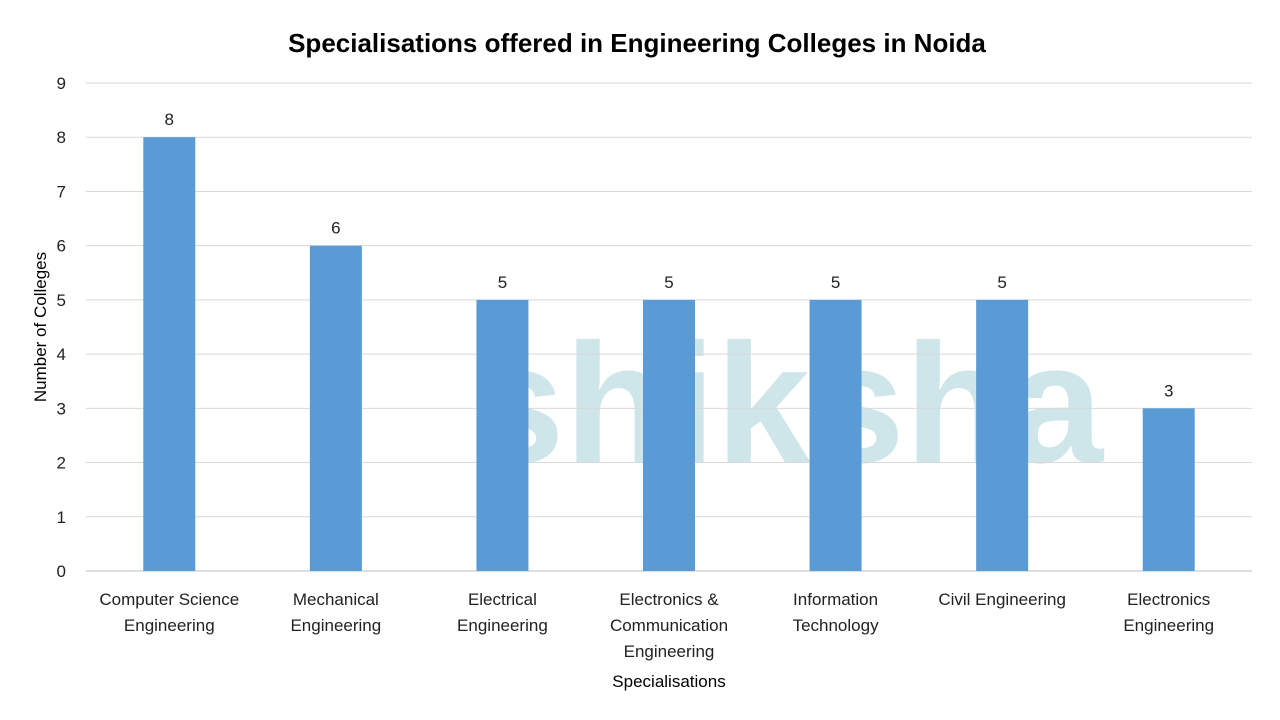 Image resolution: width=1280 pixels, height=720 pixels. I want to click on x-tick-label: Civil Engineering, so click(1002, 599).